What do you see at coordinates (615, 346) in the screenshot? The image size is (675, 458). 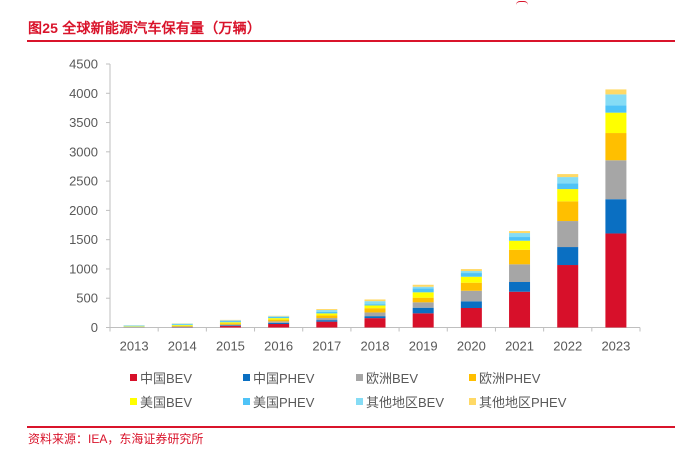 I see `x-tick-label: 2023` at bounding box center [615, 346].